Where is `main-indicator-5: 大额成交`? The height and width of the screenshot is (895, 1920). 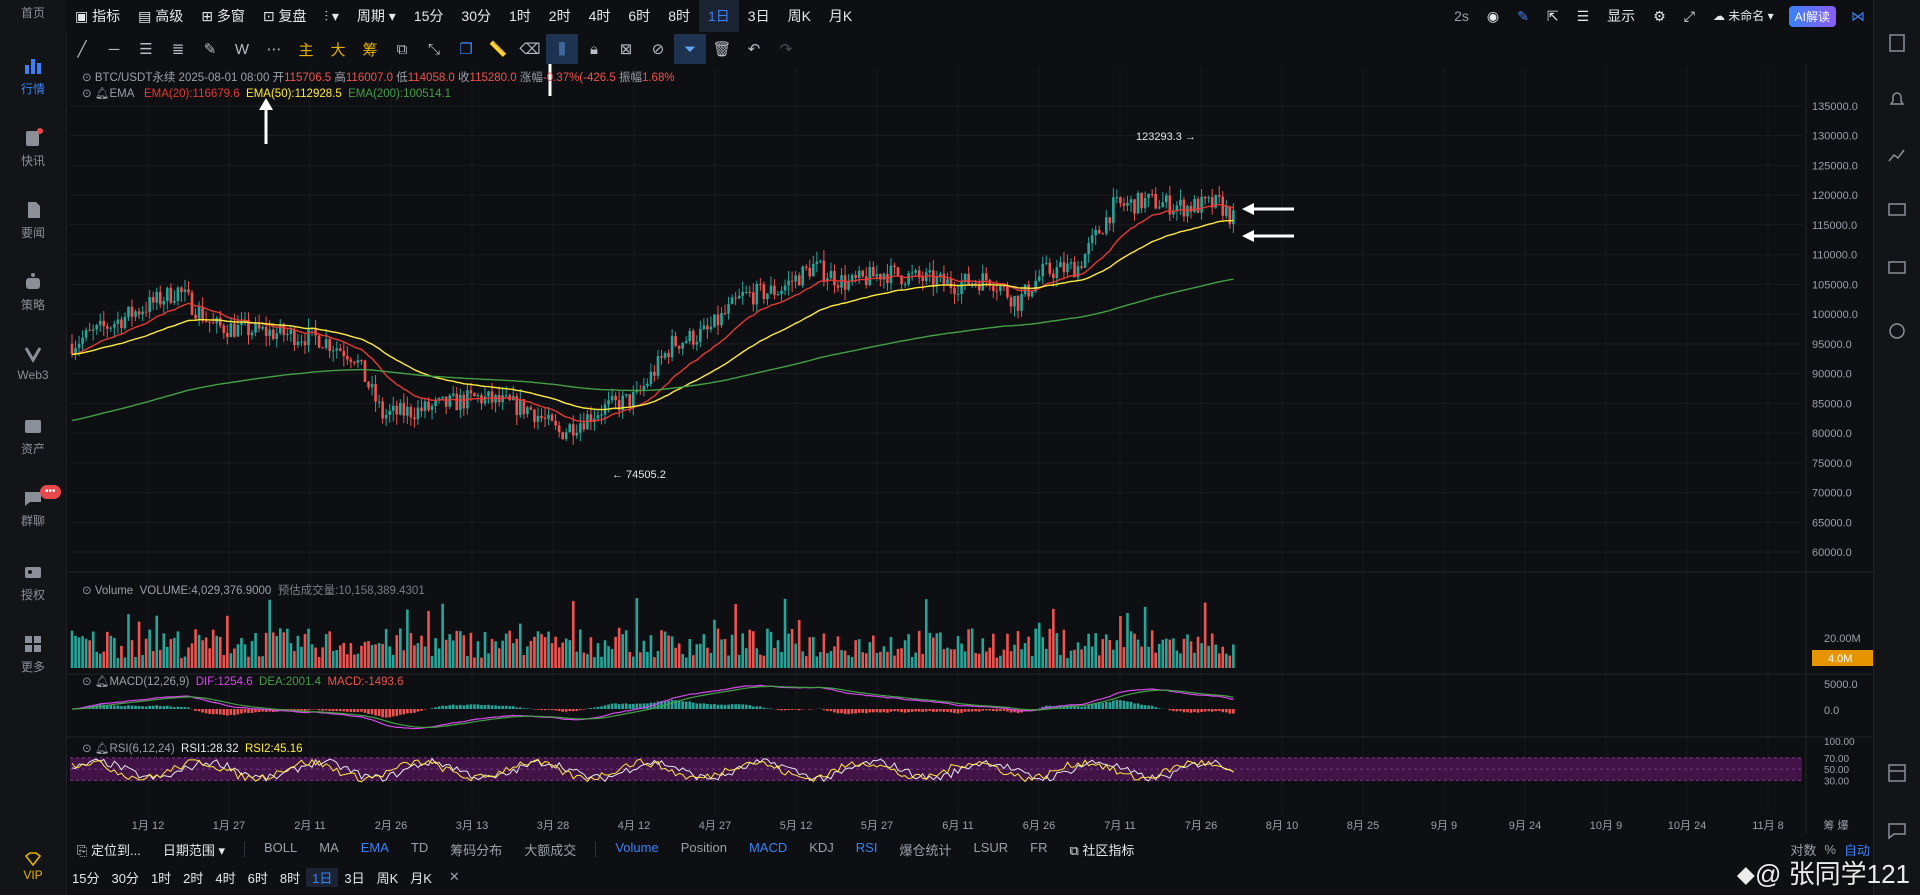
main-indicator-5: 大额成交 is located at coordinates (550, 850).